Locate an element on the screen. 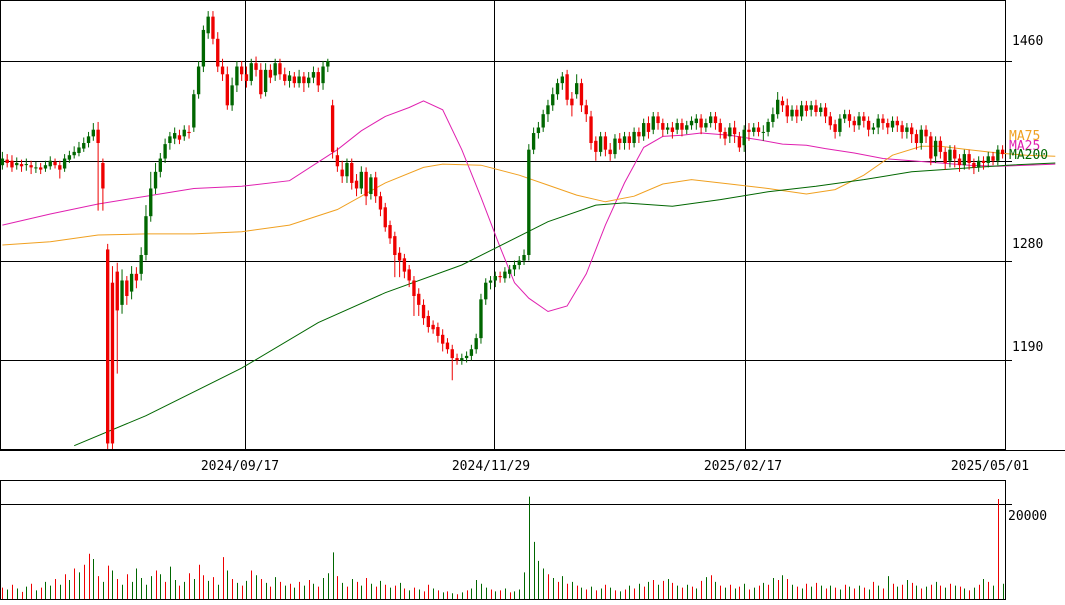  date-tick-label: 2025/02/17 is located at coordinates (743, 466).